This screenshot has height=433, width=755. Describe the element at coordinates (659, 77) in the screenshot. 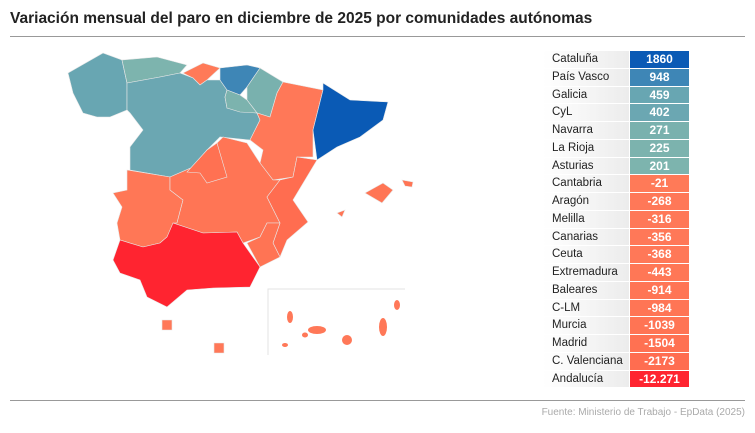

I see `region-value: 948` at that location.